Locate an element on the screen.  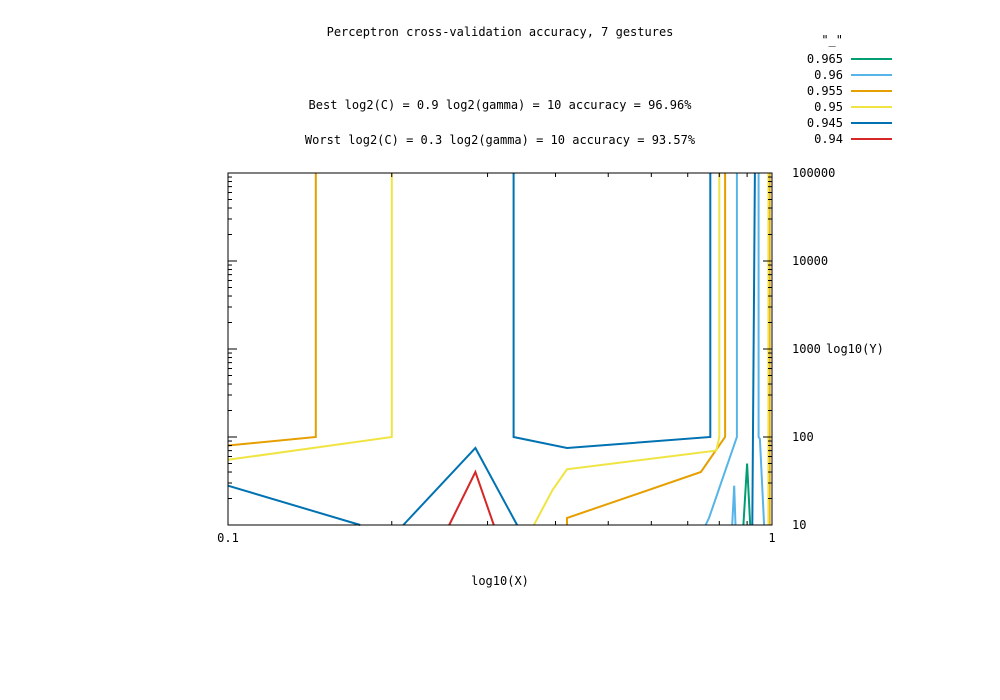
y-tick-label: 10 is located at coordinates (799, 525).